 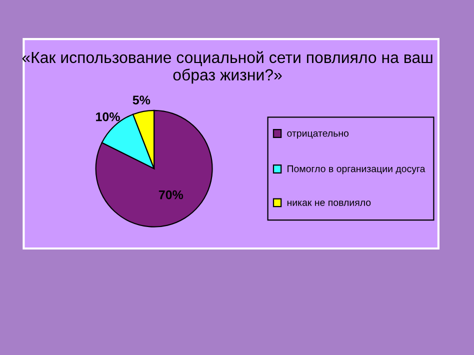 What do you see at coordinates (141, 100) in the screenshot?
I see `data-label: 5%` at bounding box center [141, 100].